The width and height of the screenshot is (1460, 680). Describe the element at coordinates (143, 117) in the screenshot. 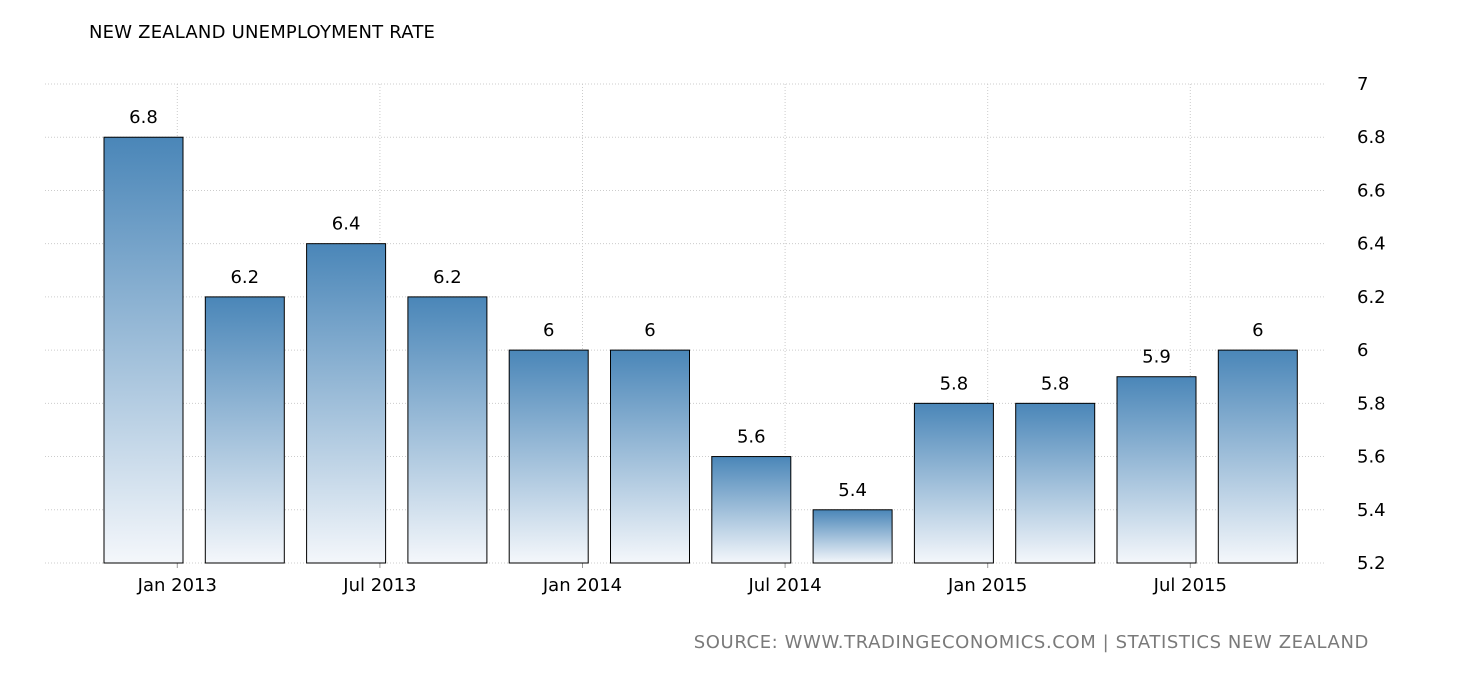

I see `data-label: 6.8` at that location.